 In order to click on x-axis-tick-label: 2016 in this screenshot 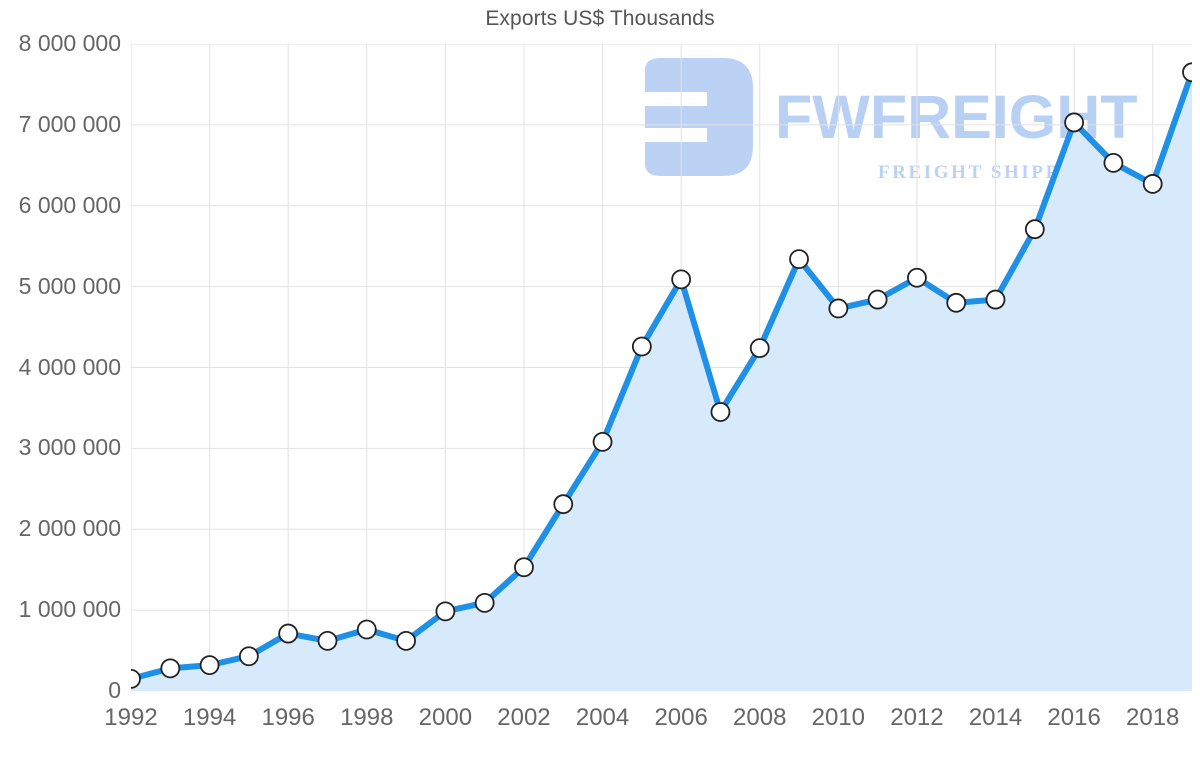, I will do `click(1074, 717)`.